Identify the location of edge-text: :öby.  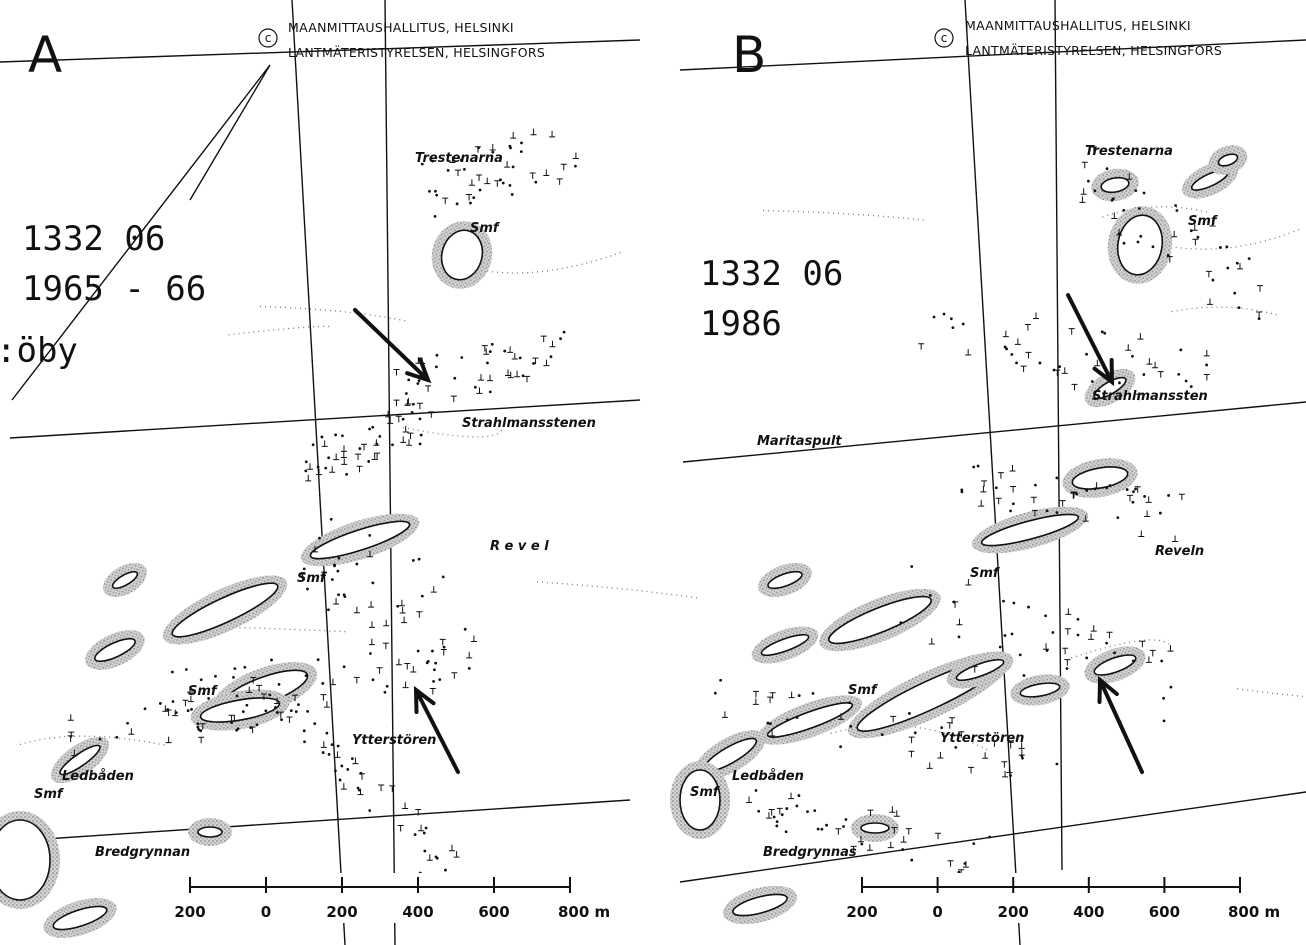
(39, 351).